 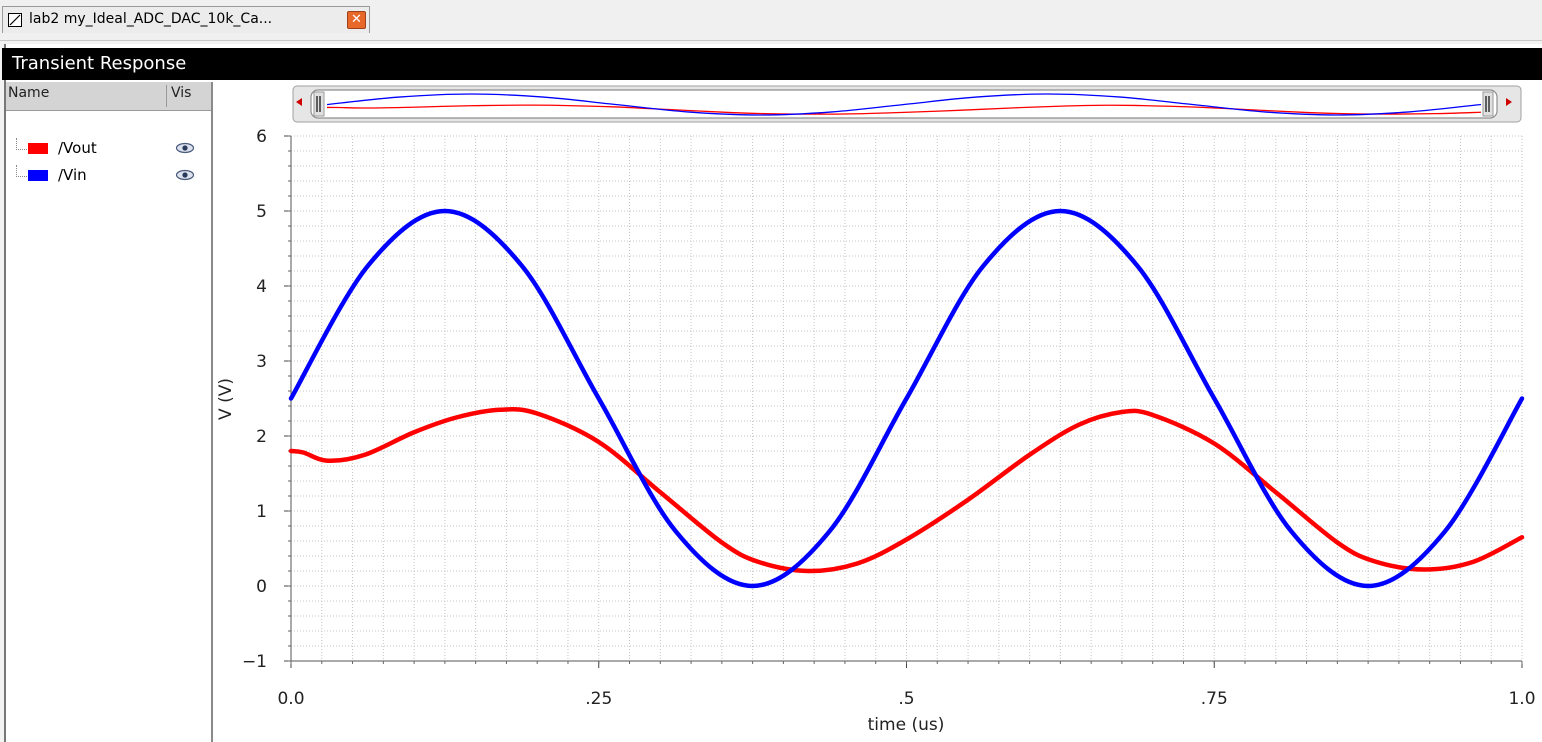 I want to click on y-tick-label: −1, so click(x=254, y=662).